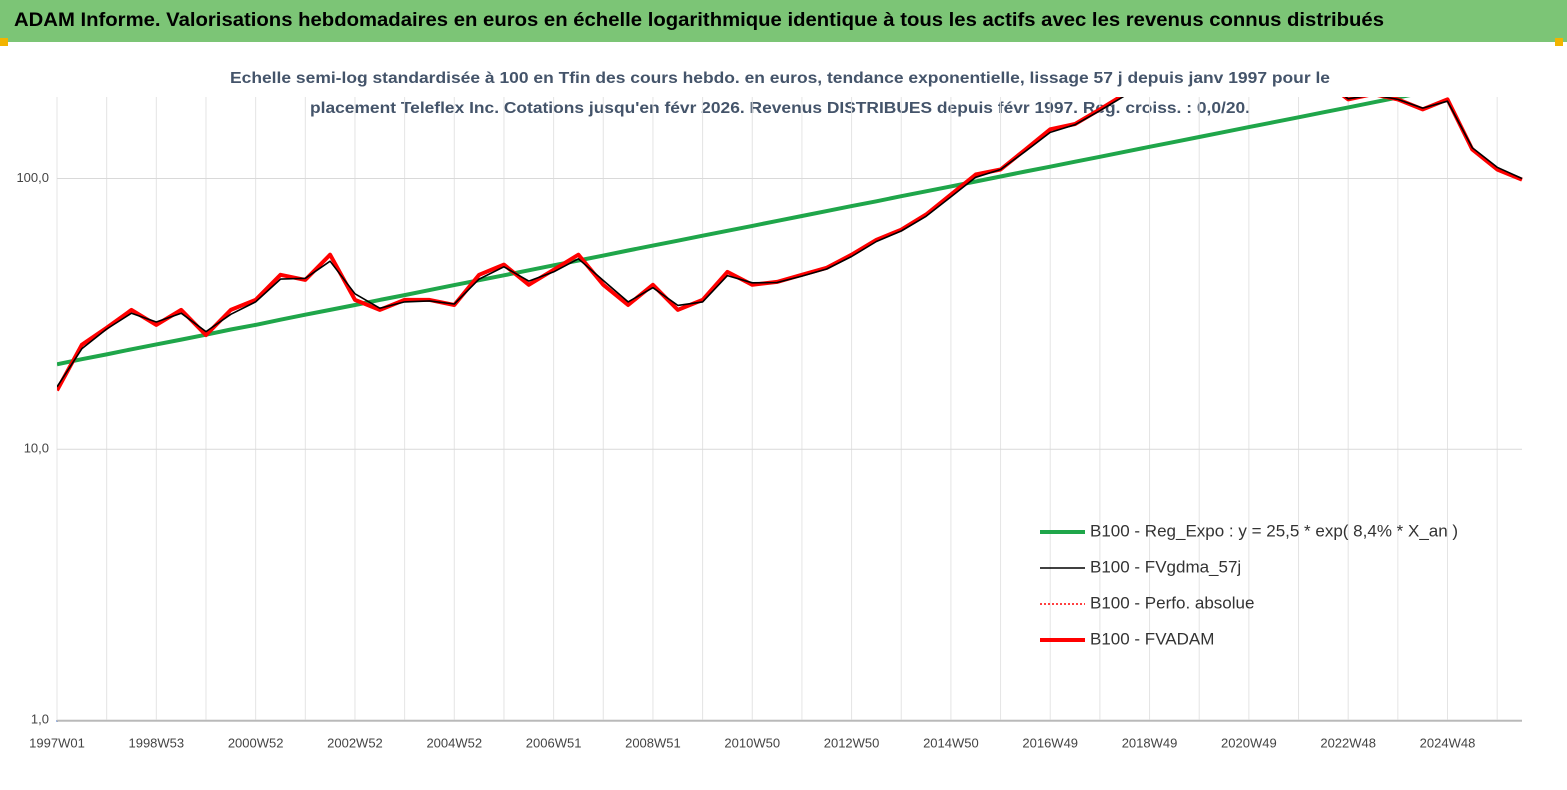  What do you see at coordinates (40, 718) in the screenshot?
I see `y-tick-label: 1,0` at bounding box center [40, 718].